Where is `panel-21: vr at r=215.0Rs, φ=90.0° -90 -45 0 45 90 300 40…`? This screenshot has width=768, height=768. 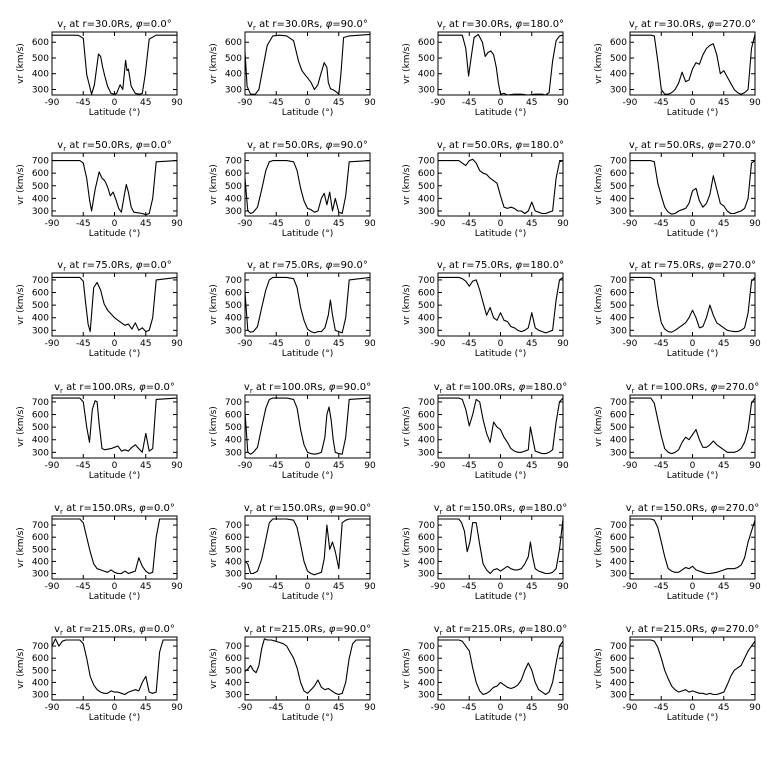
panel-21: vr at r=215.0Rs, φ=90.0° -90 -45 0 45 90 300 40… is located at coordinates (292, 673).